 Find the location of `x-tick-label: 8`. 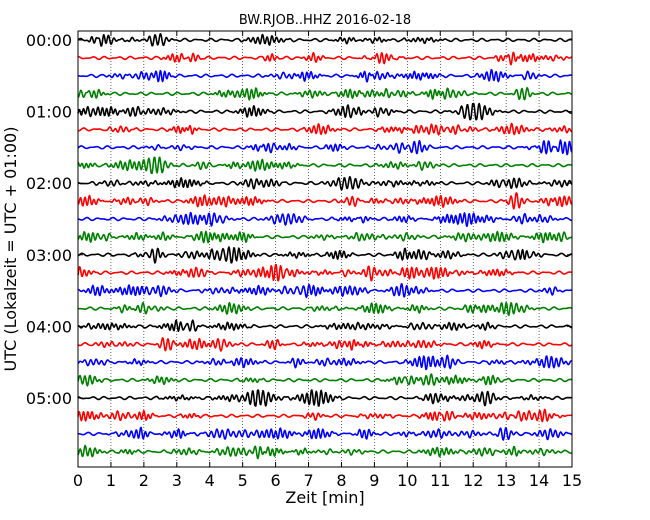

x-tick-label: 8 is located at coordinates (341, 480).